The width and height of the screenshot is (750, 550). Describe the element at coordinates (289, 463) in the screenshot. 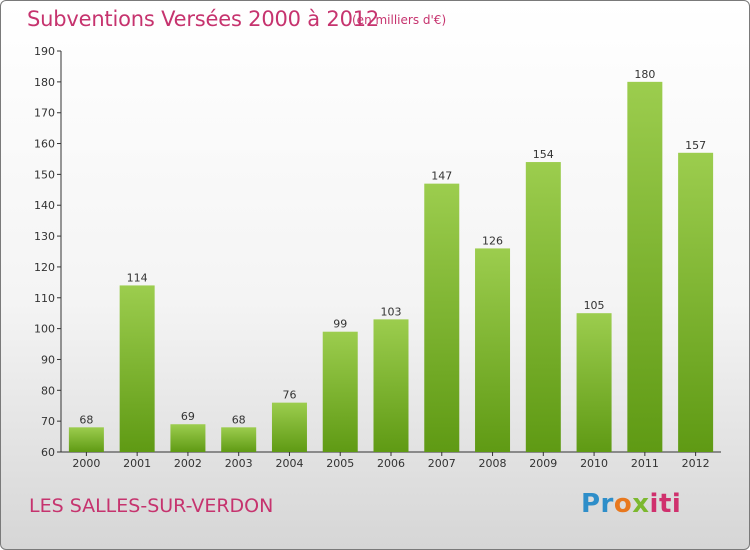

I see `x-tick-label: 2004` at that location.